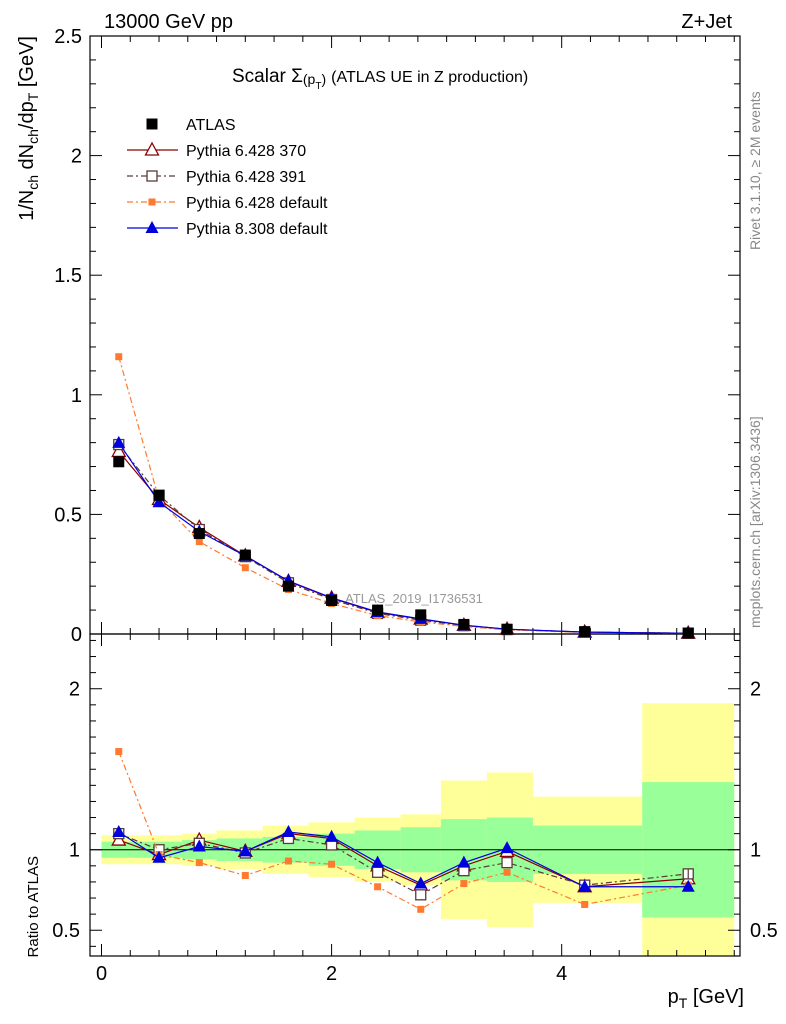 The height and width of the screenshot is (1024, 786). What do you see at coordinates (561, 974) in the screenshot?
I see `x-tick-label: 4` at bounding box center [561, 974].